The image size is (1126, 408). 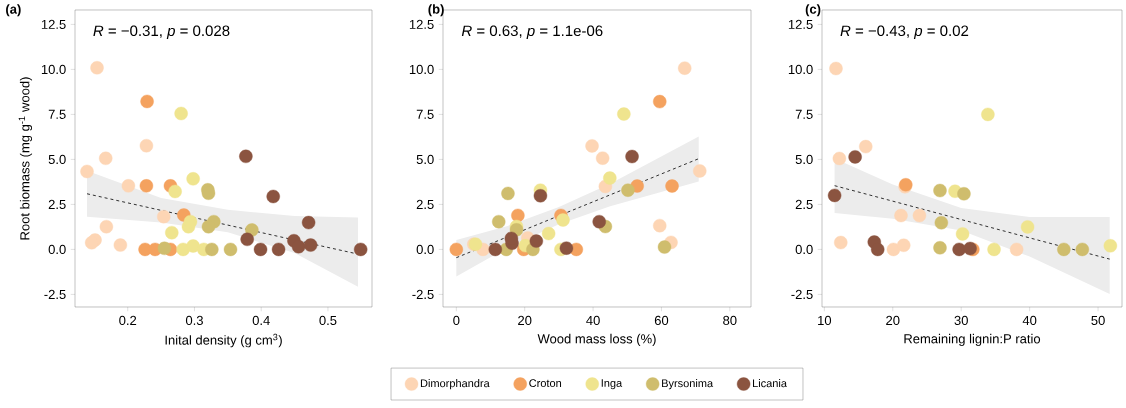 What do you see at coordinates (13, 10) in the screenshot?
I see `chart-title: (a)` at bounding box center [13, 10].